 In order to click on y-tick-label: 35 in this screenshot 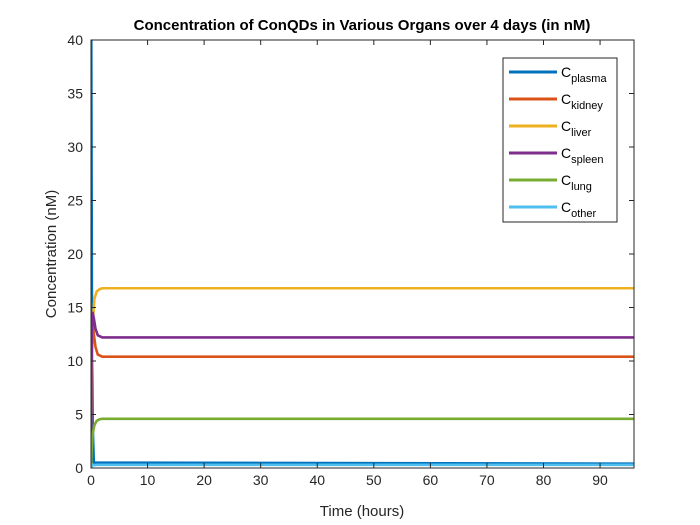, I will do `click(75, 94)`.